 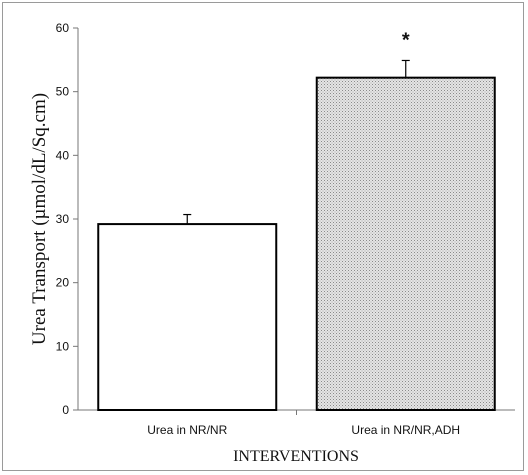 What do you see at coordinates (406, 40) in the screenshot?
I see `significance-marker: *` at bounding box center [406, 40].